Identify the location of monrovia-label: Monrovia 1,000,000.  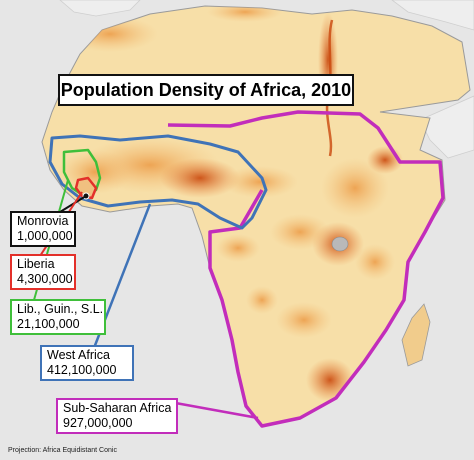
(43, 229).